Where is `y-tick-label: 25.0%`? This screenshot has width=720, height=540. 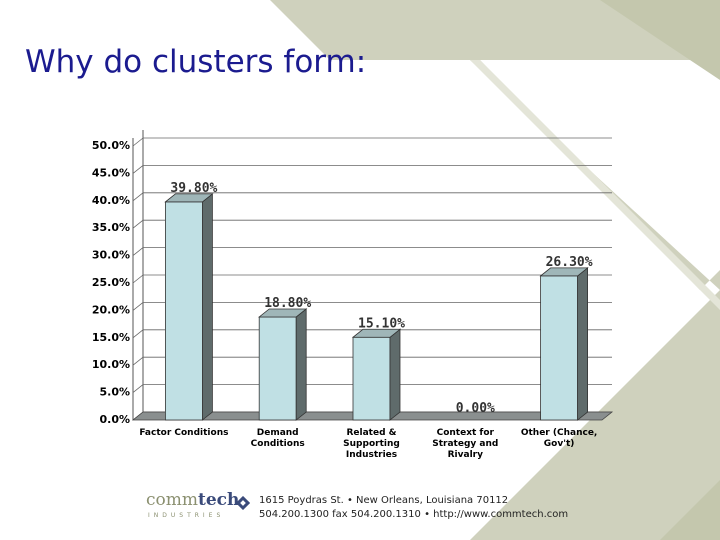
y-tick-label: 25.0% is located at coordinates (111, 282).